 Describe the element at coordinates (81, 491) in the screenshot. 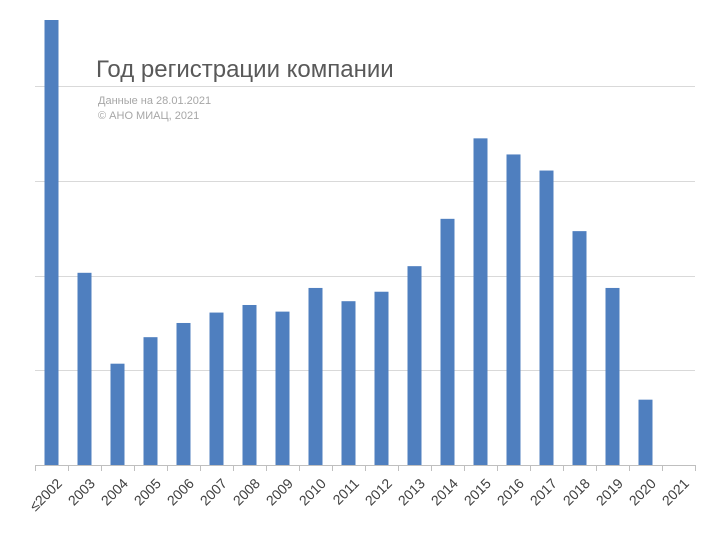

I see `x-tick-label-2003: 2003` at that location.